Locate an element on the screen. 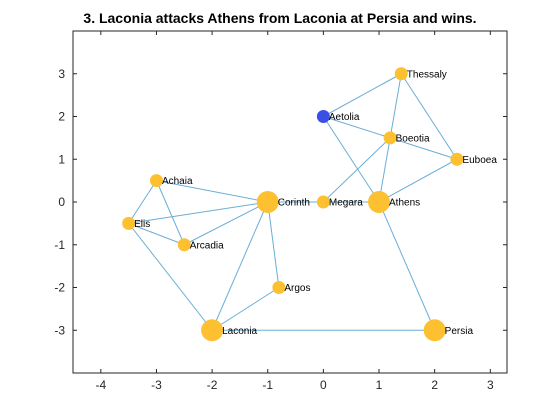  node-arcadia is located at coordinates (184, 245).